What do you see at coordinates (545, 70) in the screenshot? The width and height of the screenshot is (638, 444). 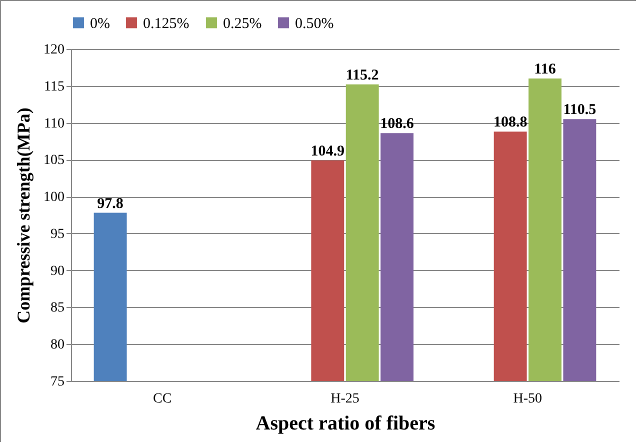 I see `data-label: 116` at bounding box center [545, 70].